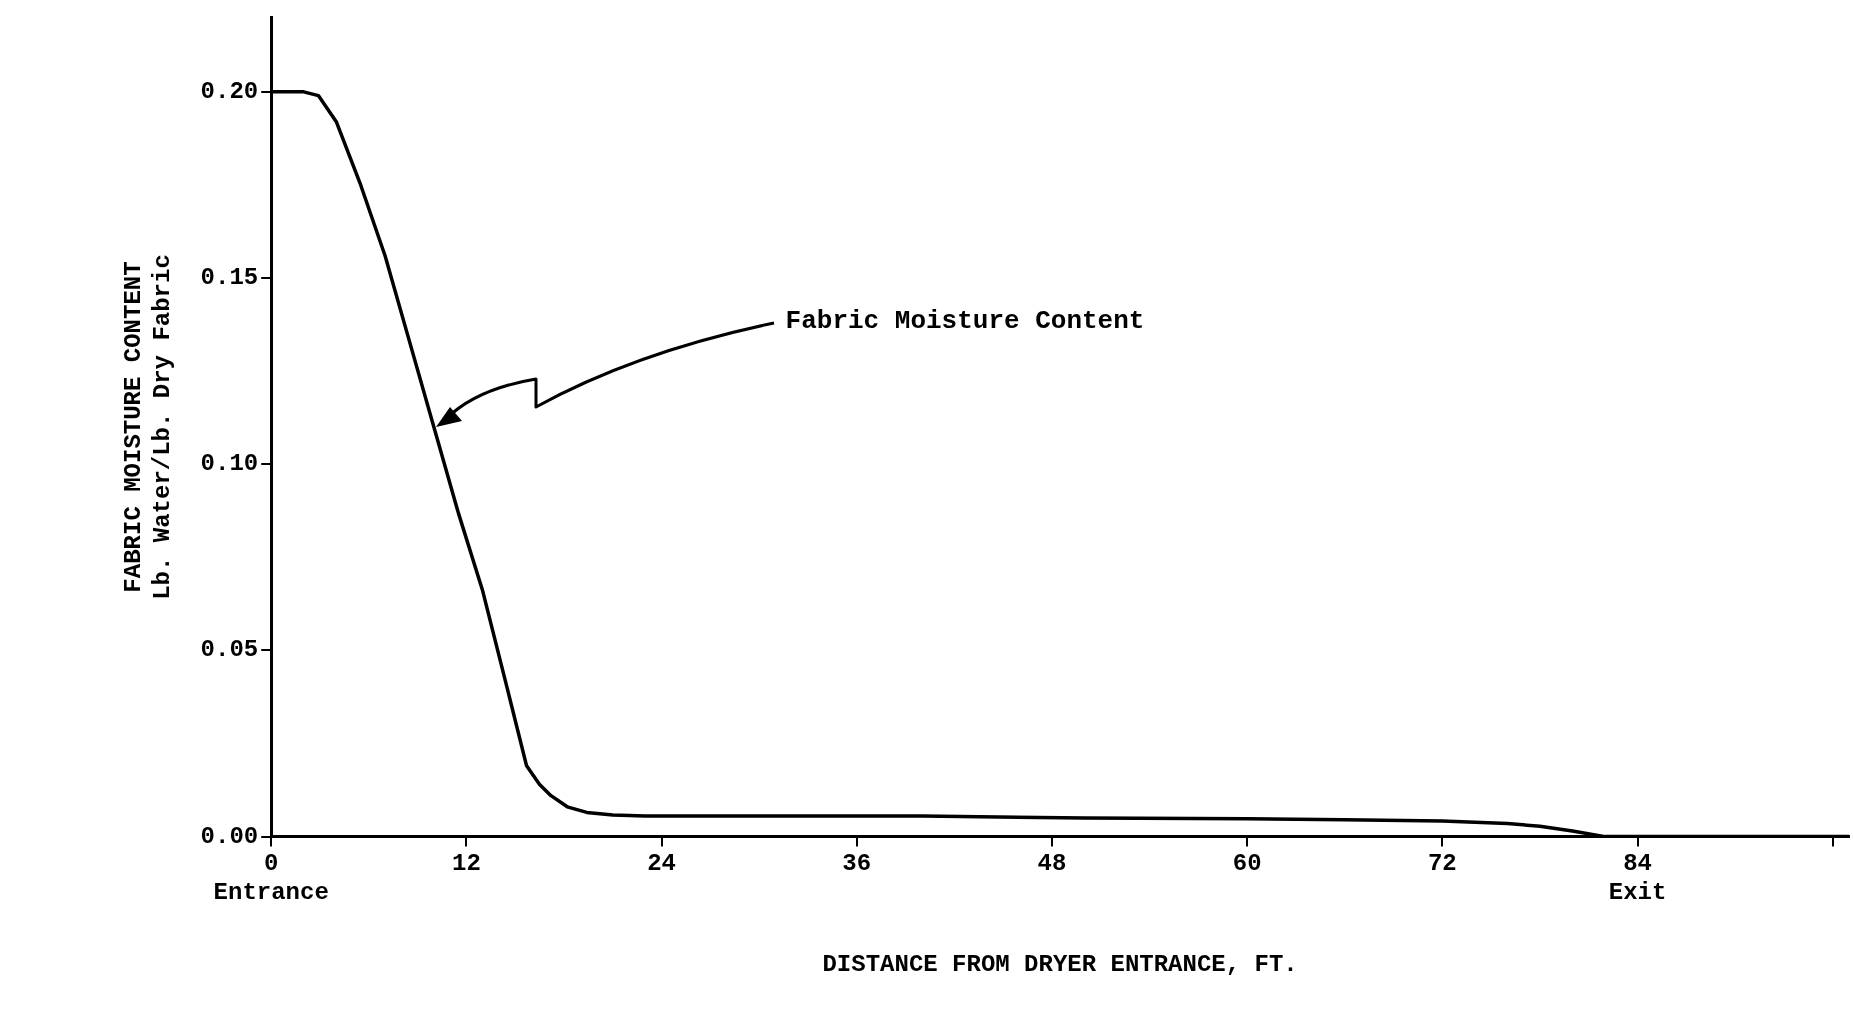 This screenshot has height=1009, width=1853. Describe the element at coordinates (271, 878) in the screenshot. I see `x-tick-label: 0 Entrance` at that location.